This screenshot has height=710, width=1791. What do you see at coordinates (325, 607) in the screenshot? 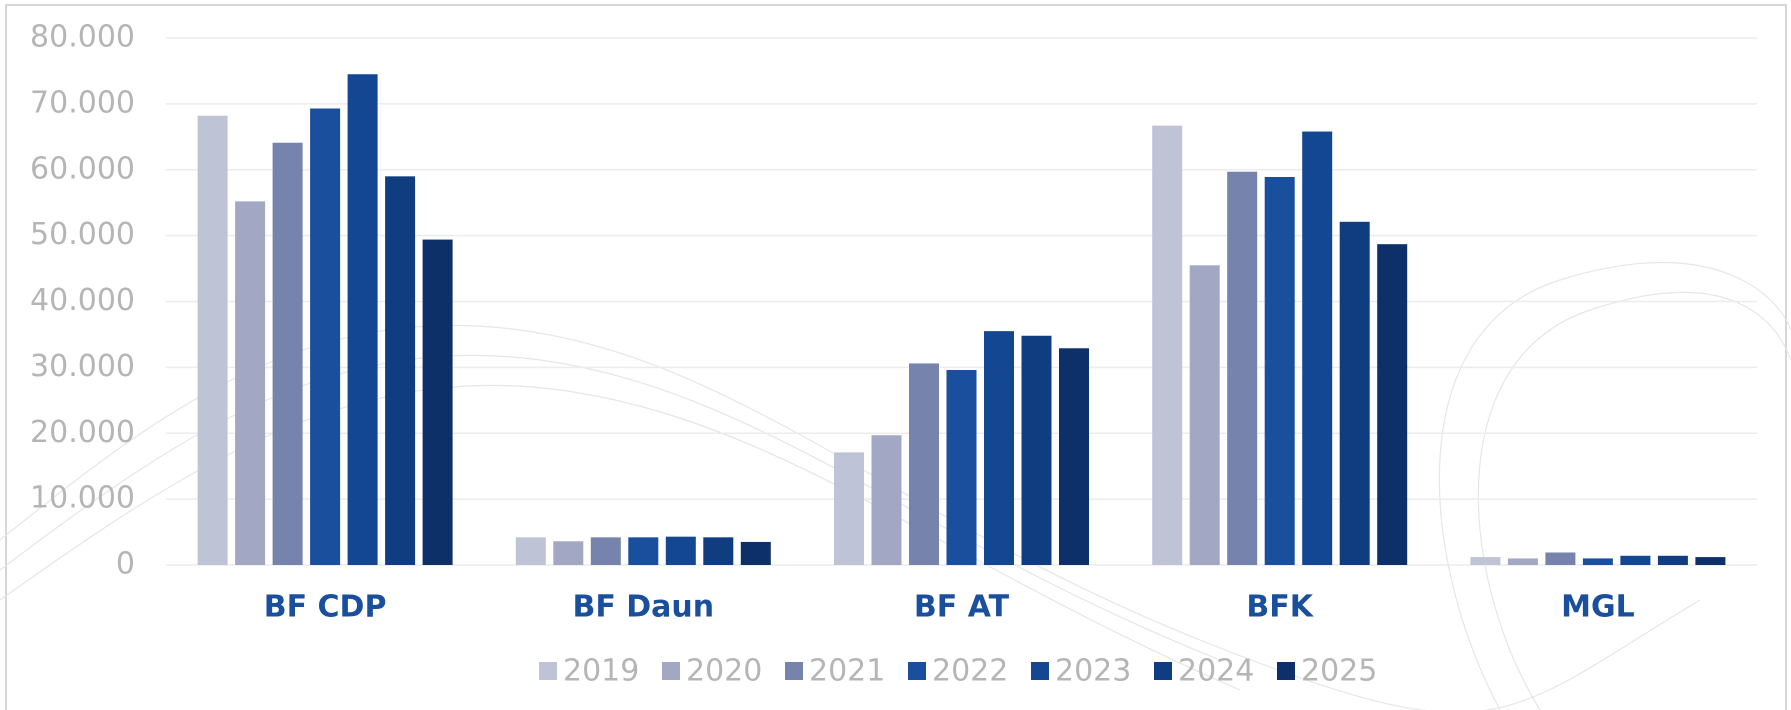
I see `x-tick-label: BF CDP` at bounding box center [325, 607].